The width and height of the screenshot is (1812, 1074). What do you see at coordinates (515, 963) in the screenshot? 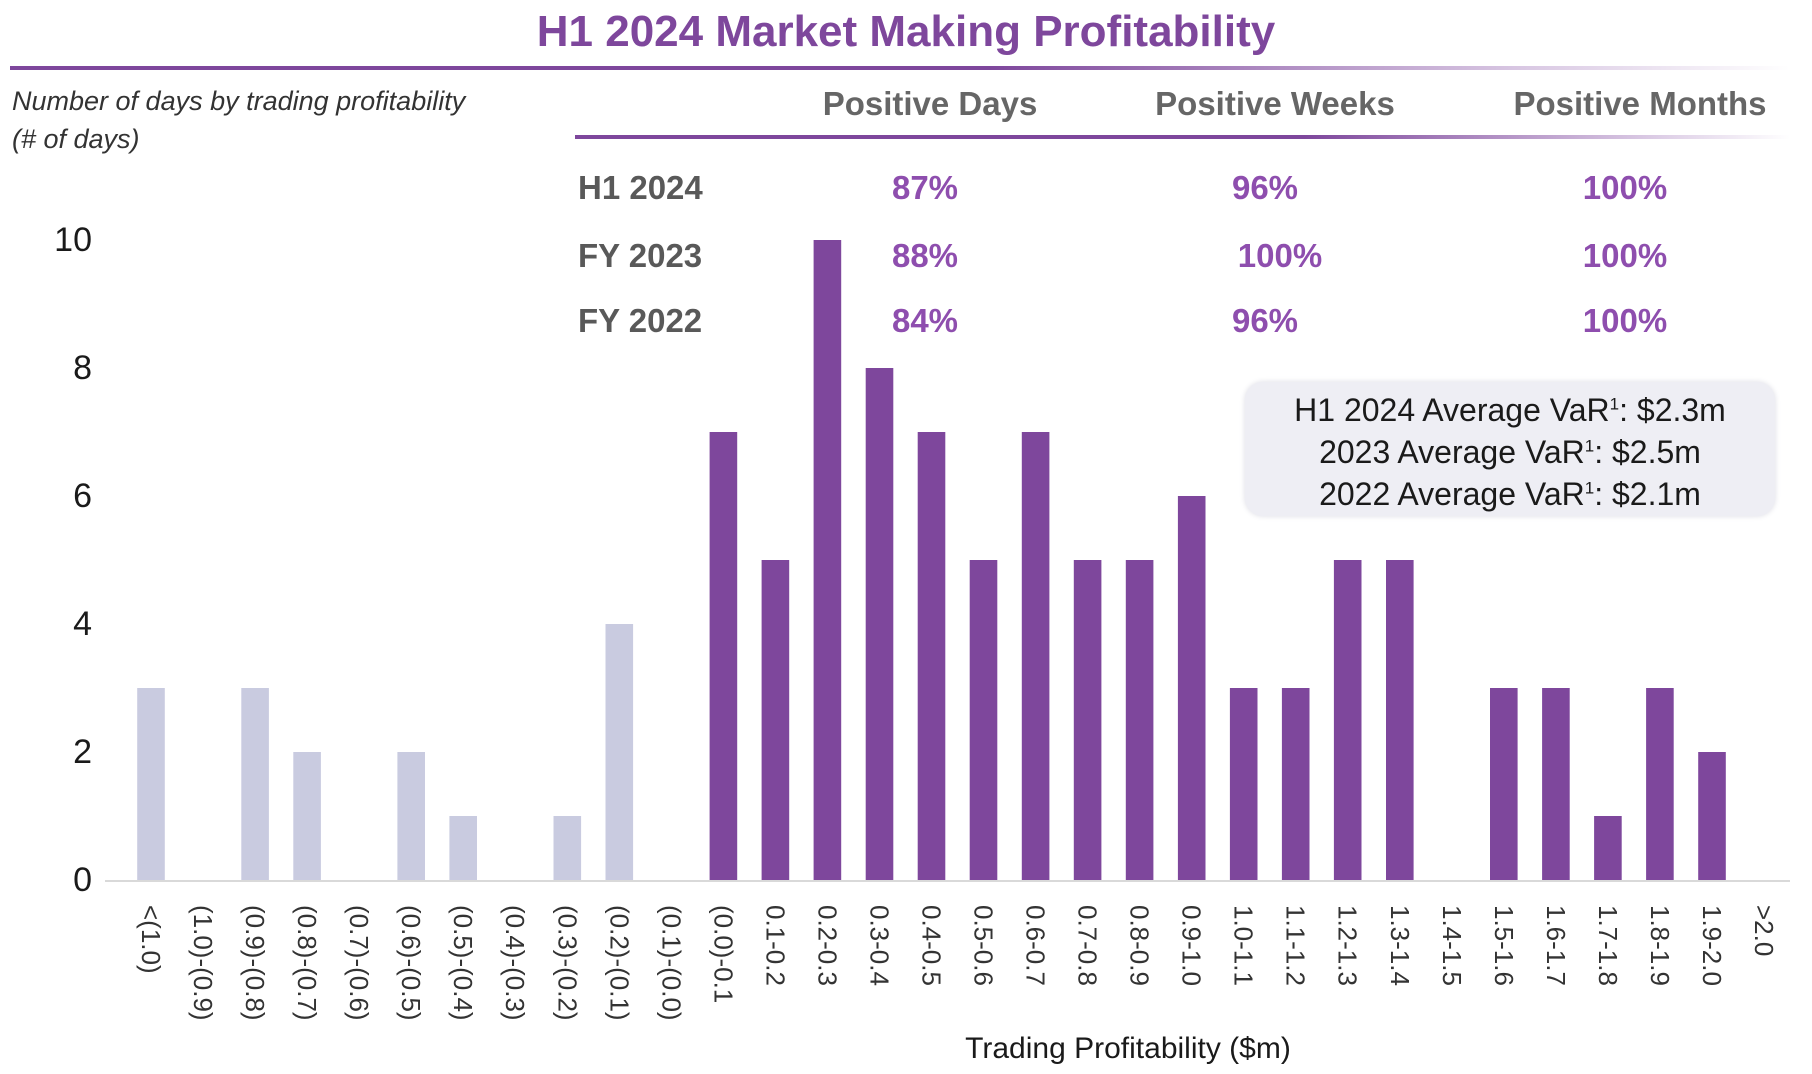
I see `x-tick-label: (0.4)-(0.3)` at bounding box center [515, 963].